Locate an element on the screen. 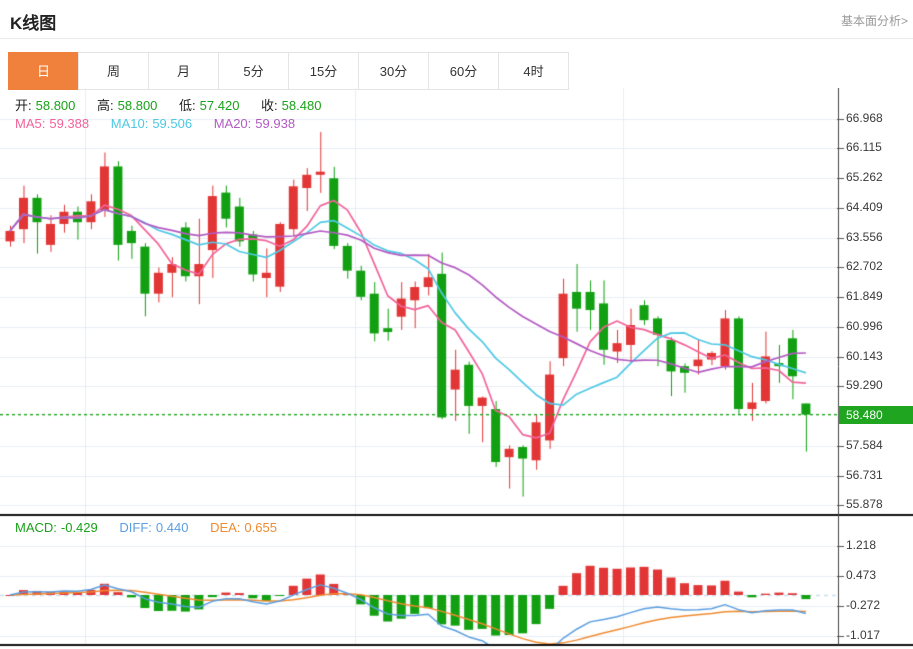 The width and height of the screenshot is (913, 649). tab-日: 日 is located at coordinates (43, 71).